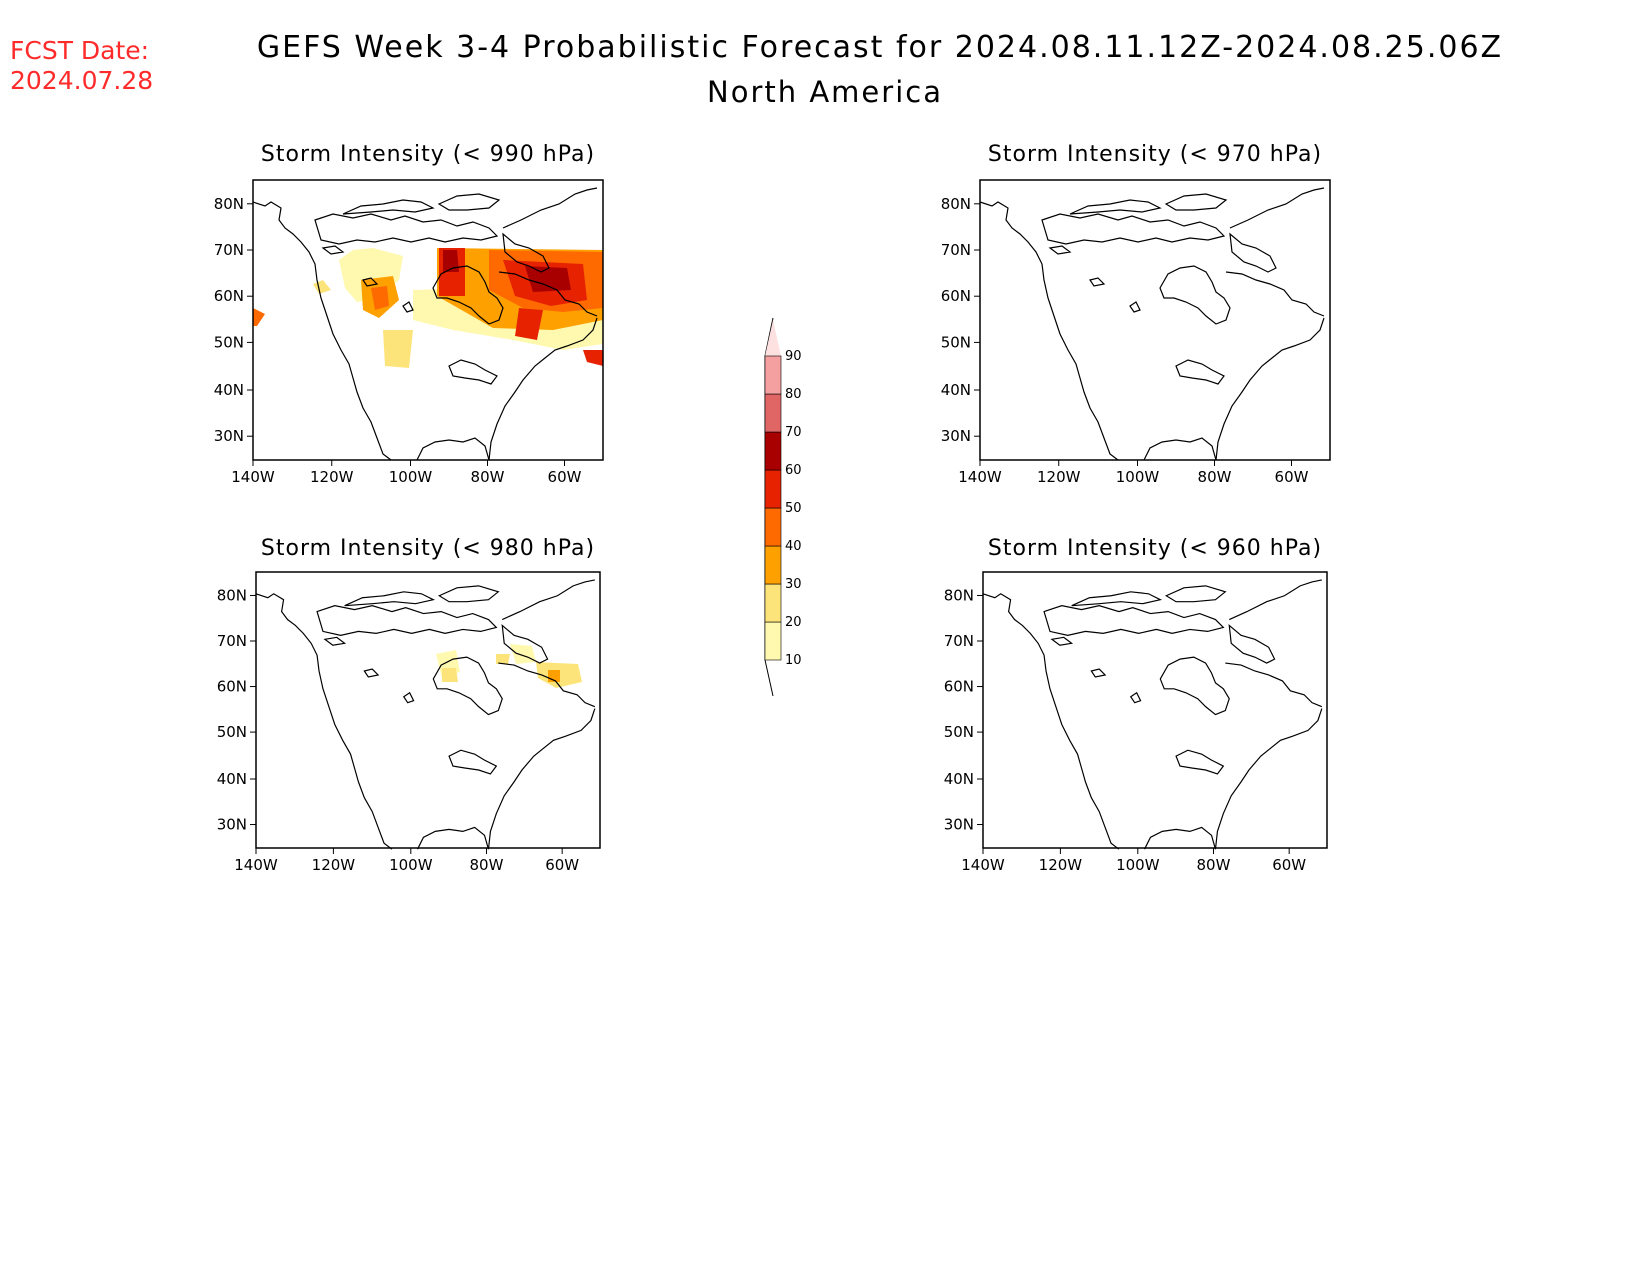 This screenshot has width=1650, height=1275. Describe the element at coordinates (793, 584) in the screenshot. I see `colorbar-level-label: 30` at that location.